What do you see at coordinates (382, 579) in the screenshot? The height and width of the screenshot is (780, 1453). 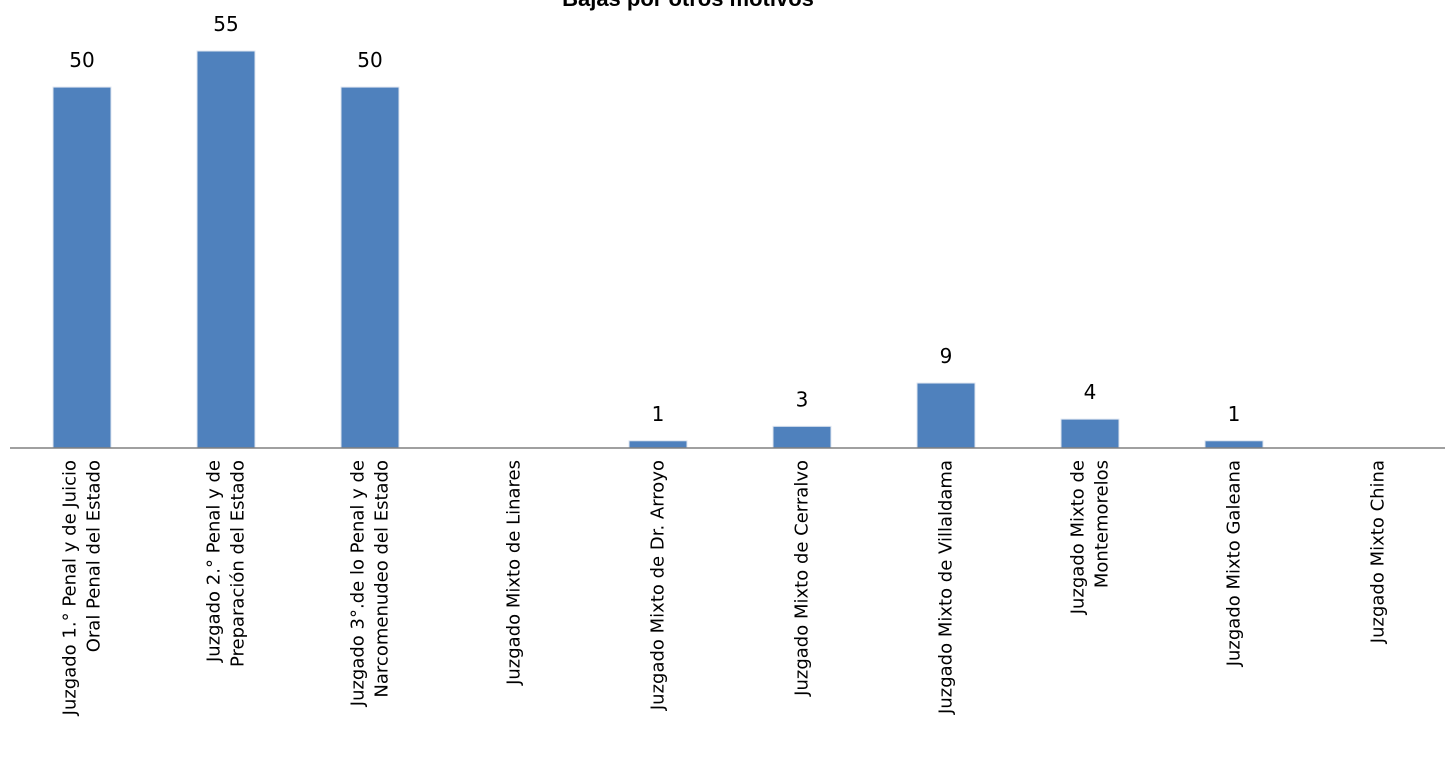 I see `tick-label-line: Narcomenudeo del Estado` at bounding box center [382, 579].